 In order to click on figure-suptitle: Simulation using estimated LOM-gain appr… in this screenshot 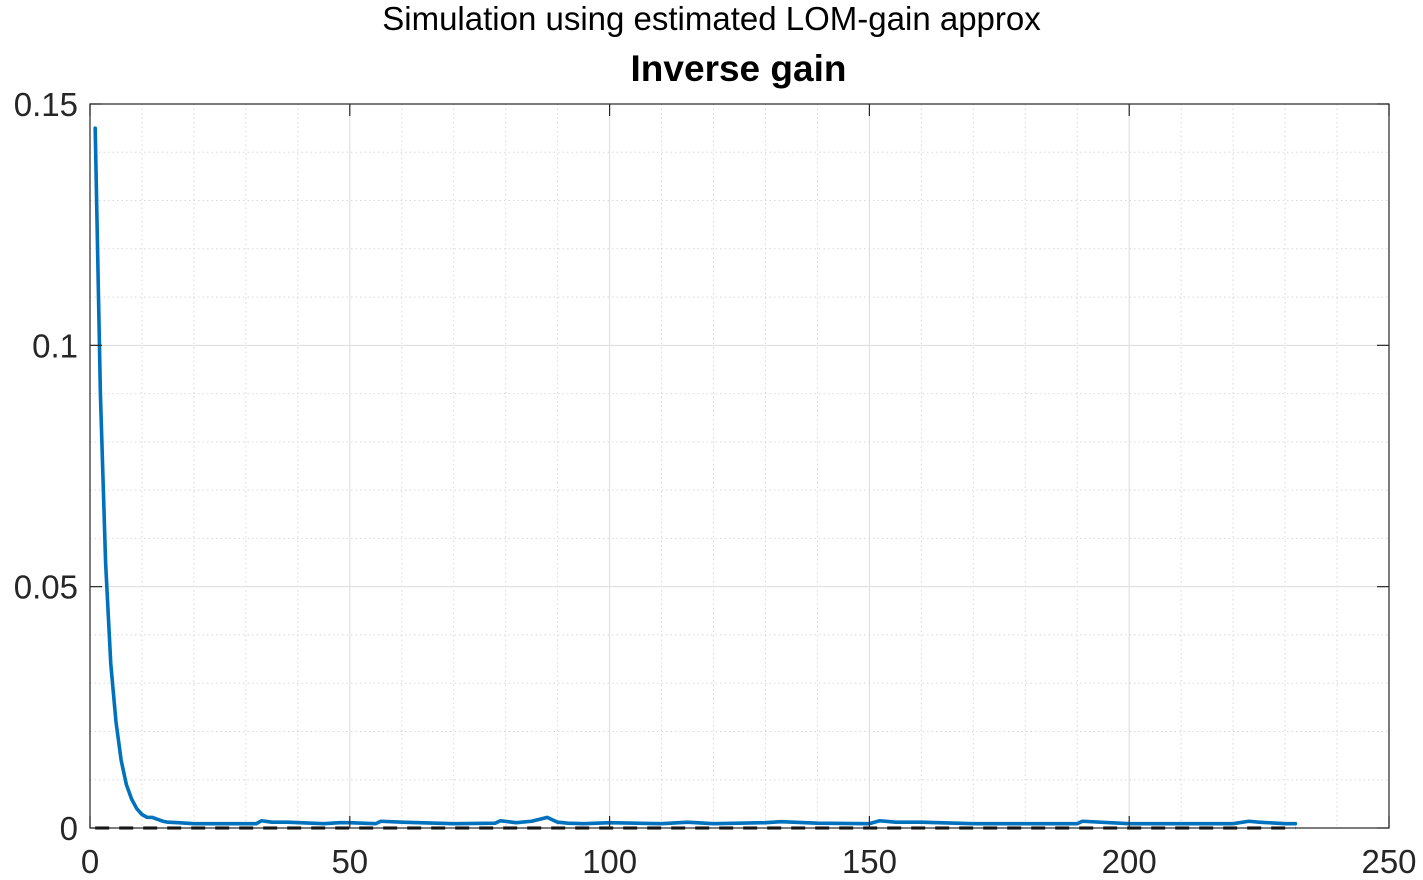, I will do `click(711, 18)`.